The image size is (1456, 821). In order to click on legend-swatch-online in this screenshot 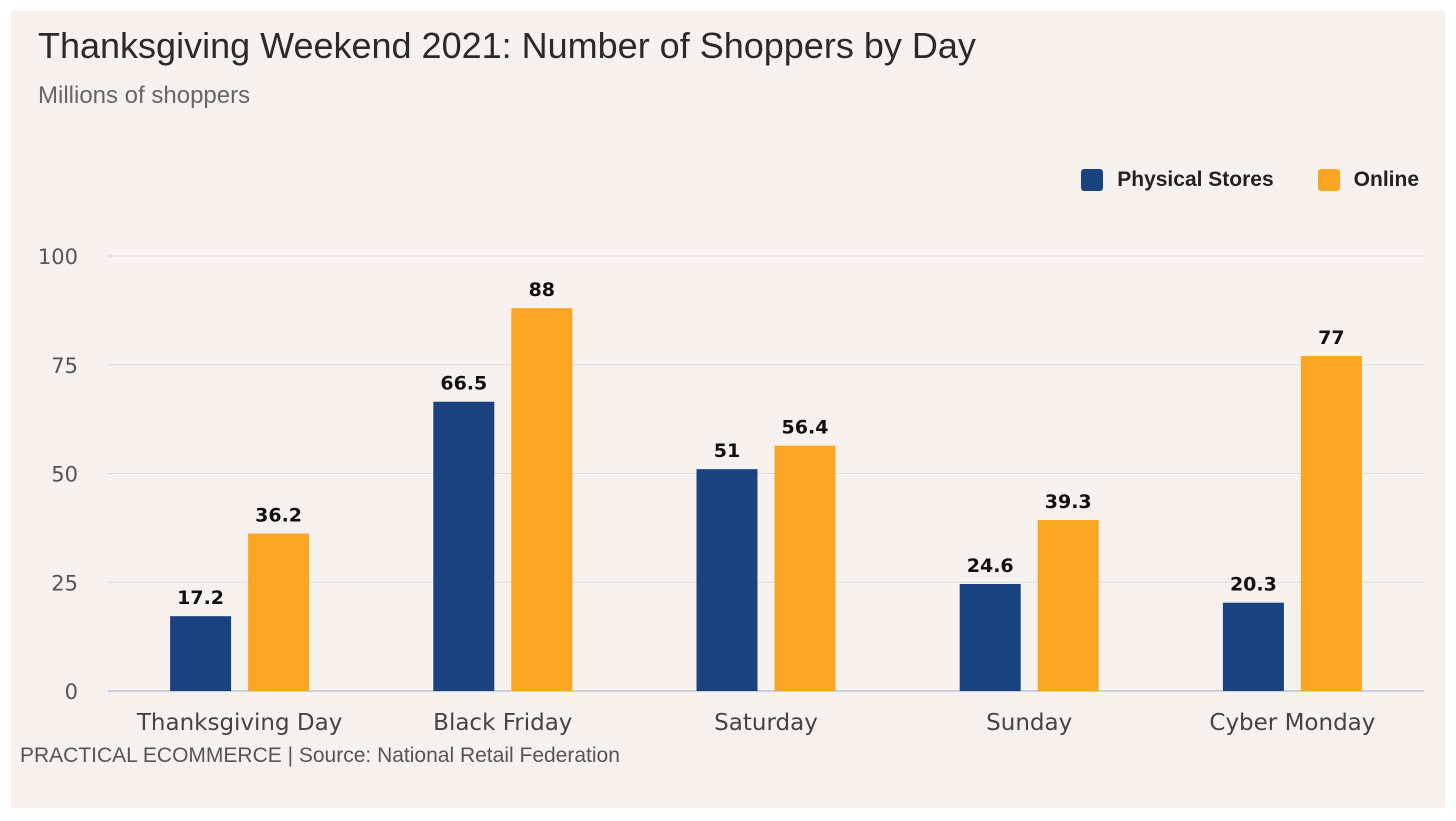, I will do `click(1328, 180)`.